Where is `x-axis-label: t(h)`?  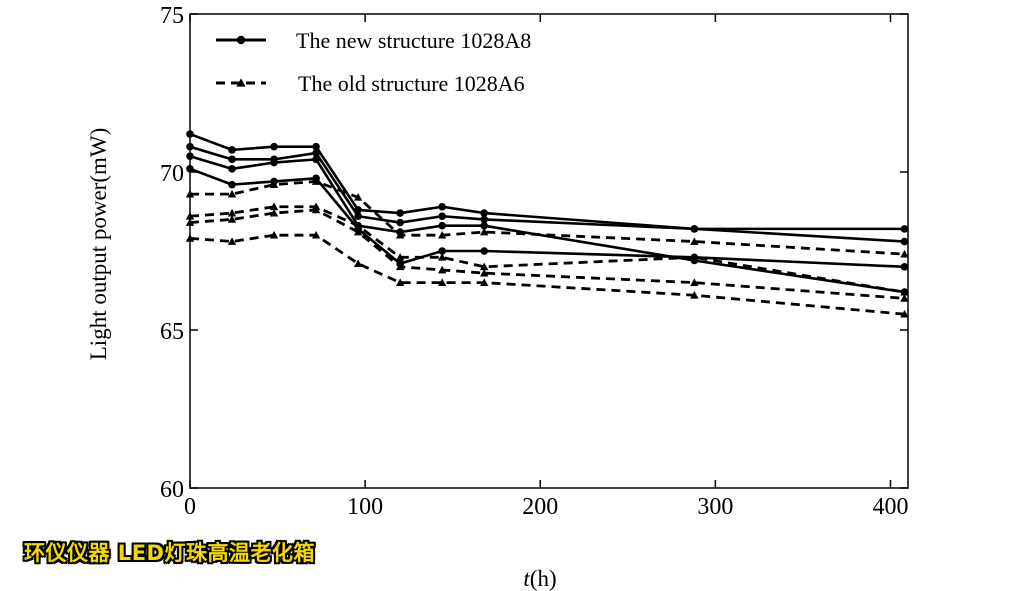
x-axis-label: t(h) is located at coordinates (539, 578).